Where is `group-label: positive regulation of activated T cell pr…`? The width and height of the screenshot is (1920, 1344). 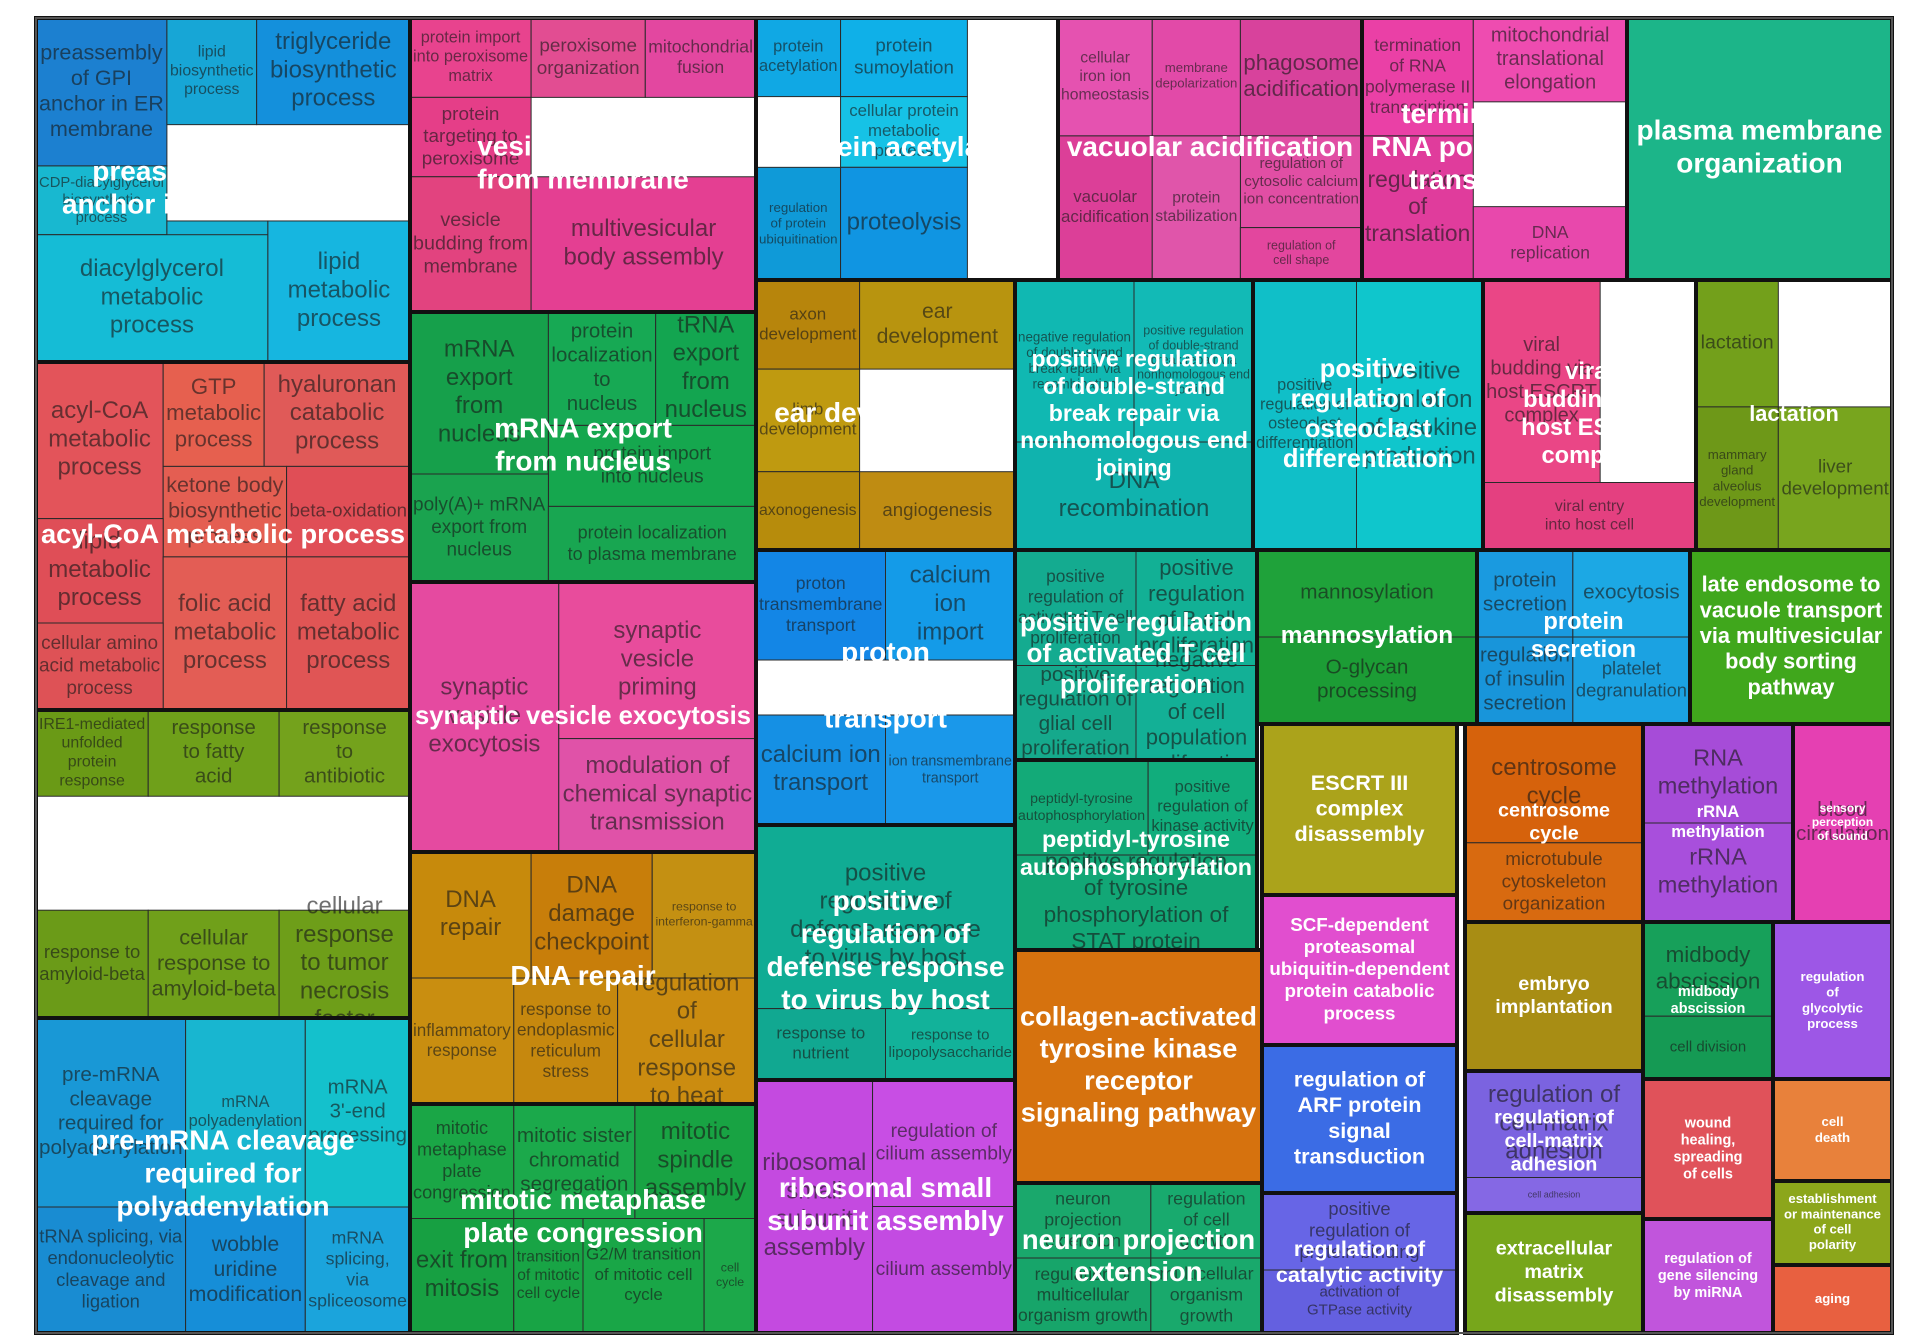
group-label: positive regulation of activated T cell pr… is located at coordinates (1136, 653).